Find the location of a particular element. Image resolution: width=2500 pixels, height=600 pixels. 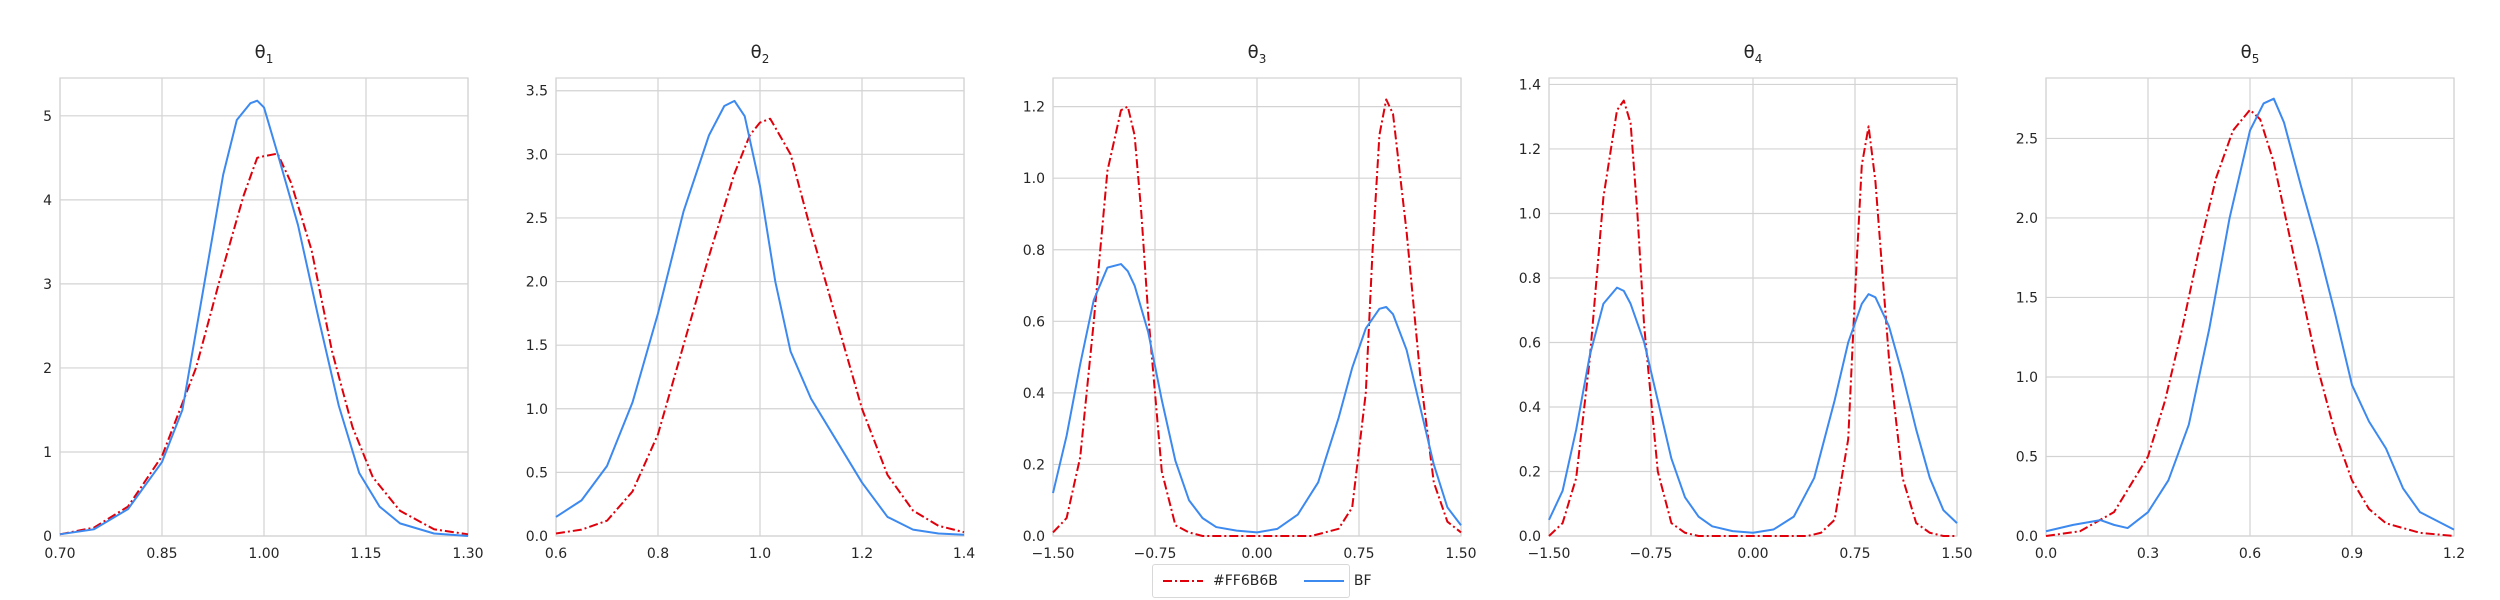

panel-title: θ3 is located at coordinates (1257, 54).